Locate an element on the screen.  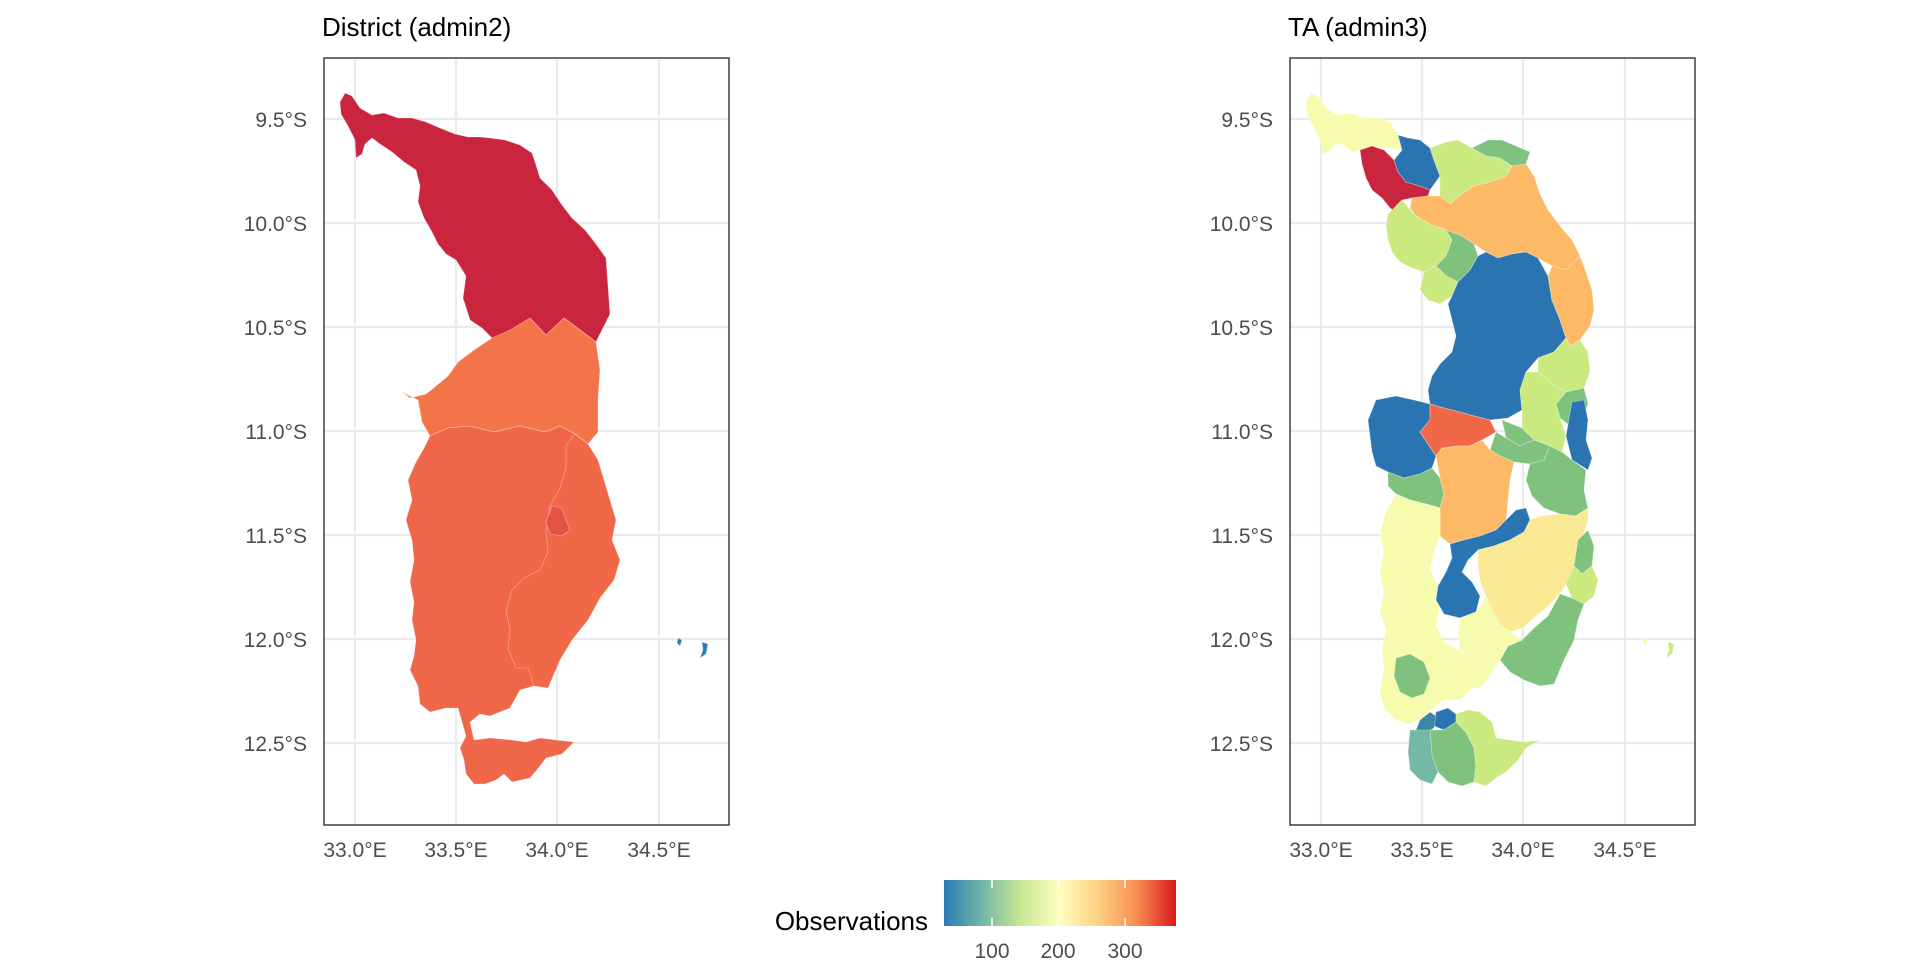
legend-tick-label: 100 is located at coordinates (991, 950).